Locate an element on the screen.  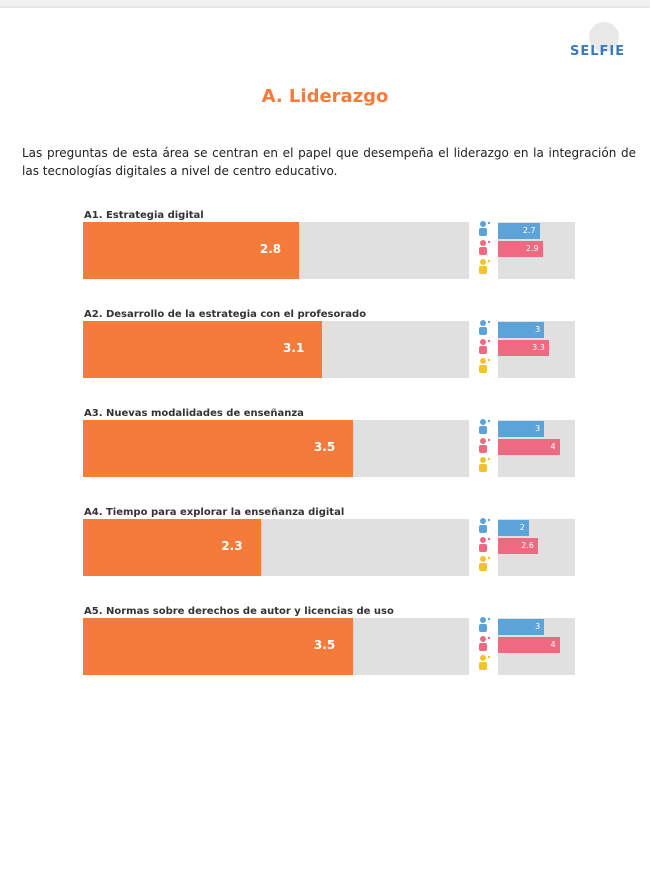
small-bar-track: 3 3.3 is located at coordinates (536, 349).